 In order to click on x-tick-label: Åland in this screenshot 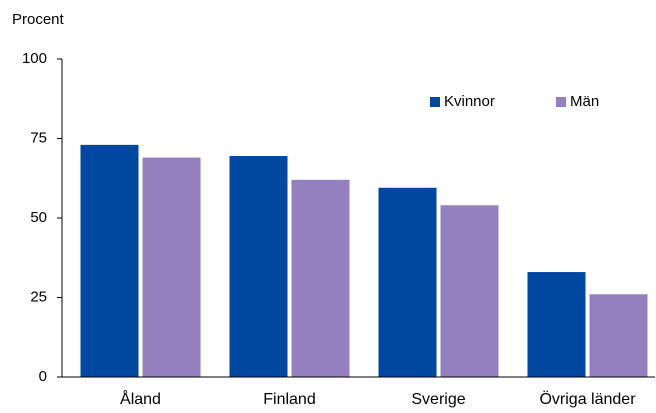, I will do `click(140, 398)`.